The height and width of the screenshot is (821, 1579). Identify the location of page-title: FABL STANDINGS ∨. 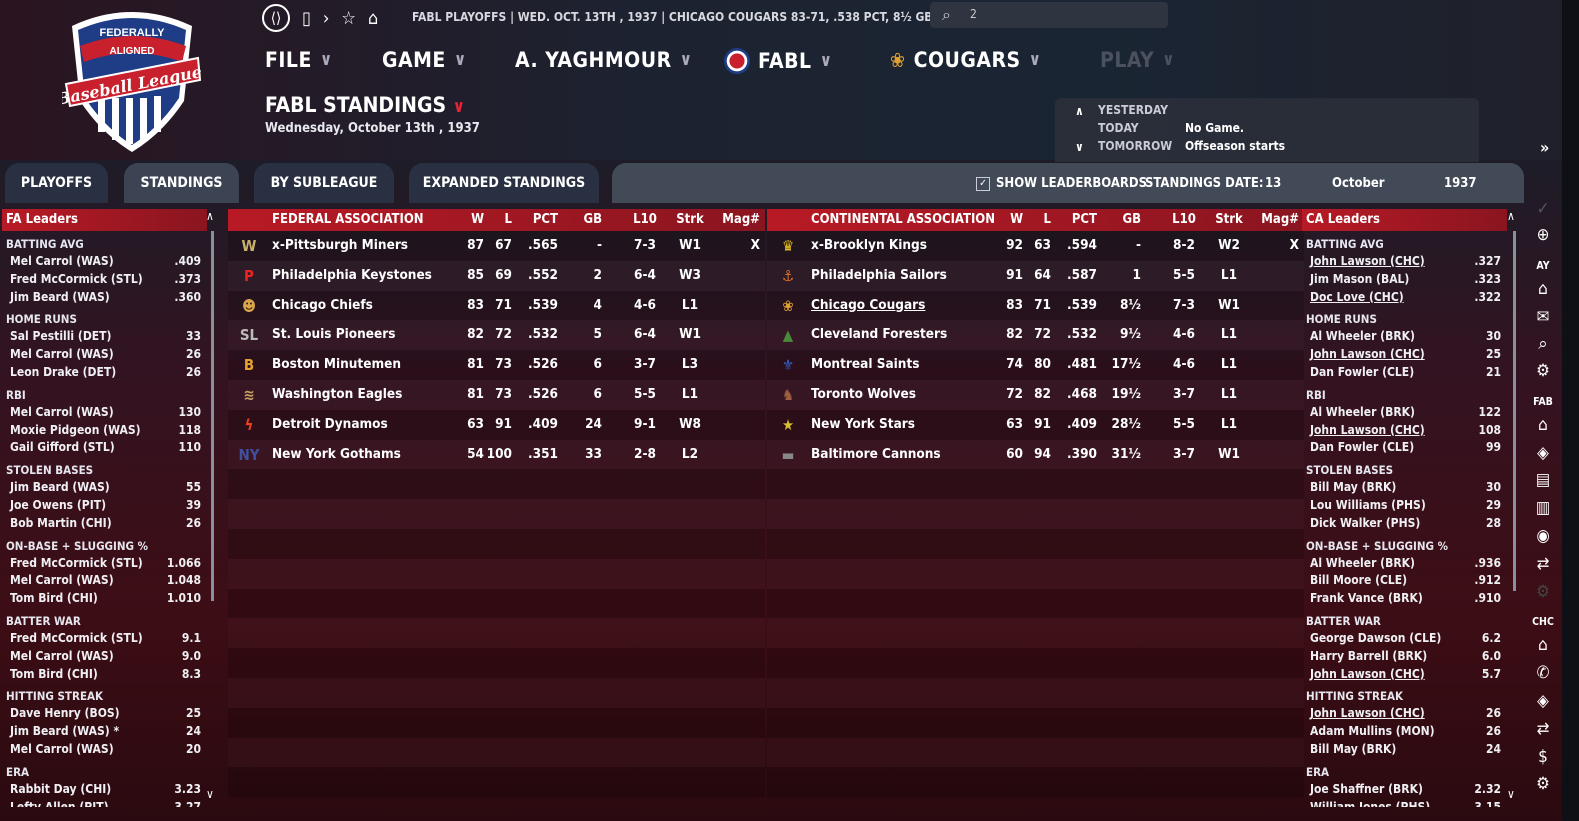
(365, 105).